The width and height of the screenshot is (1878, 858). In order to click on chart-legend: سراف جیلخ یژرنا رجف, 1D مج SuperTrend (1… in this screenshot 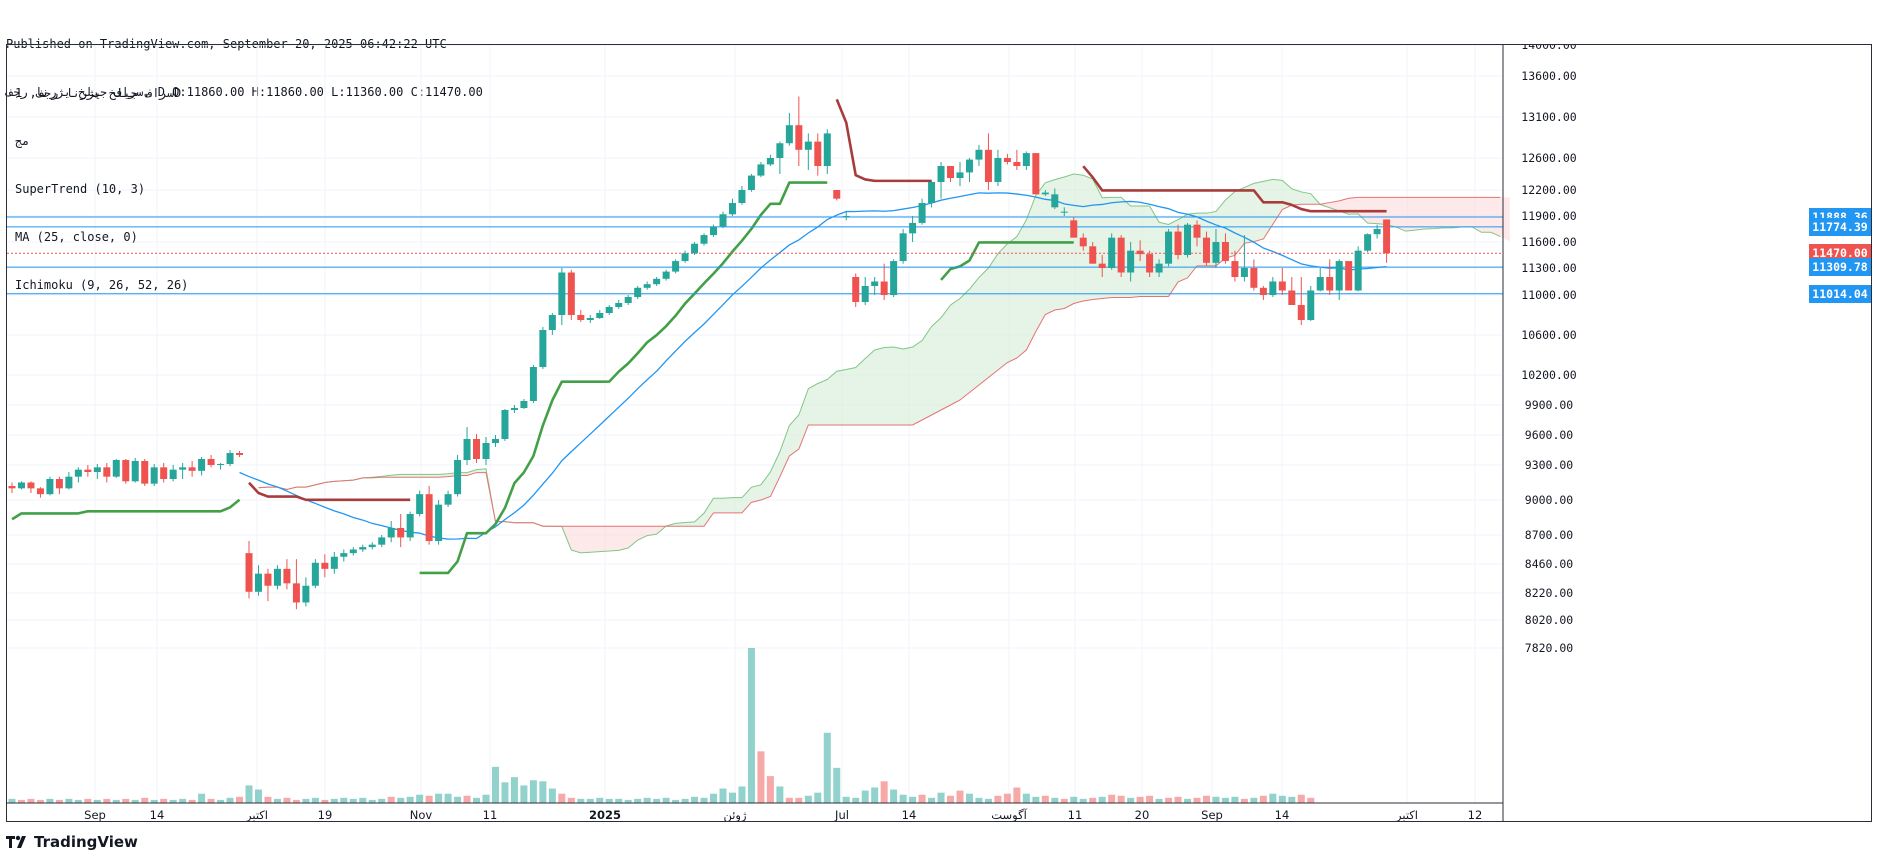, I will do `click(101, 189)`.